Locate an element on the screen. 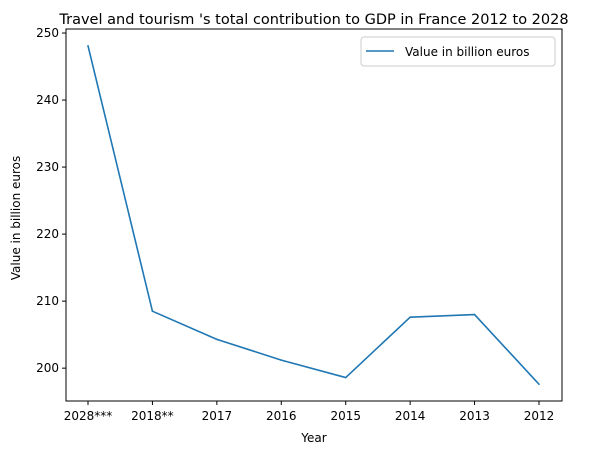 Image resolution: width=615 pixels, height=455 pixels. x-tick-label: 2016 is located at coordinates (281, 416).